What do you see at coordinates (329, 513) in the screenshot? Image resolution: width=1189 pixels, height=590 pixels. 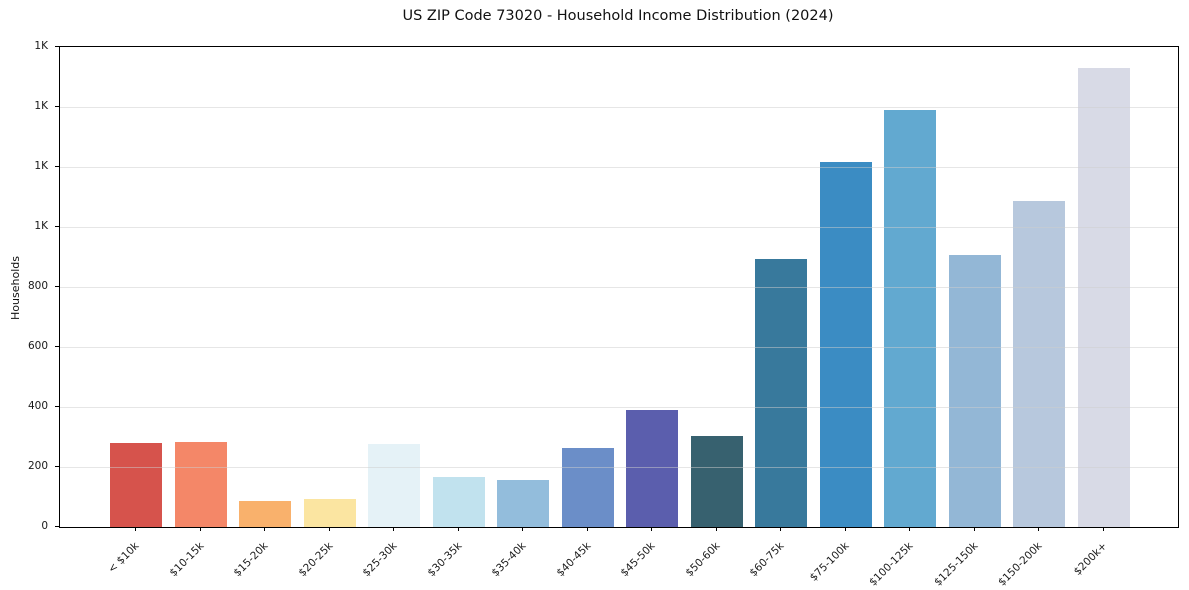 I see `bar-20-25k` at bounding box center [329, 513].